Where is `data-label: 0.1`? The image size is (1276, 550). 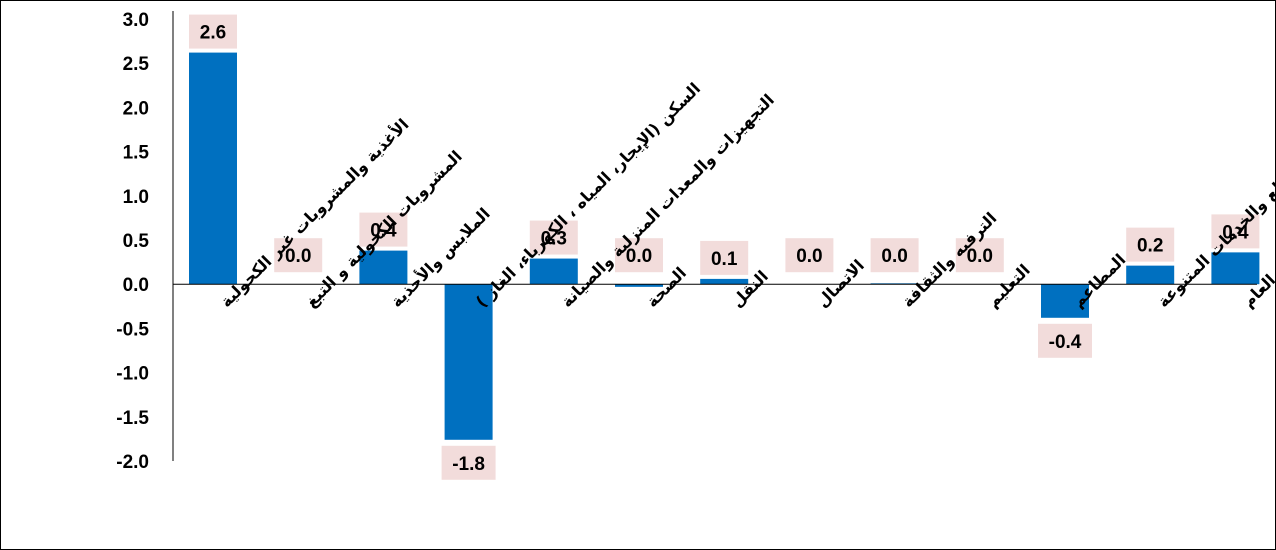
data-label: 0.1 is located at coordinates (724, 257).